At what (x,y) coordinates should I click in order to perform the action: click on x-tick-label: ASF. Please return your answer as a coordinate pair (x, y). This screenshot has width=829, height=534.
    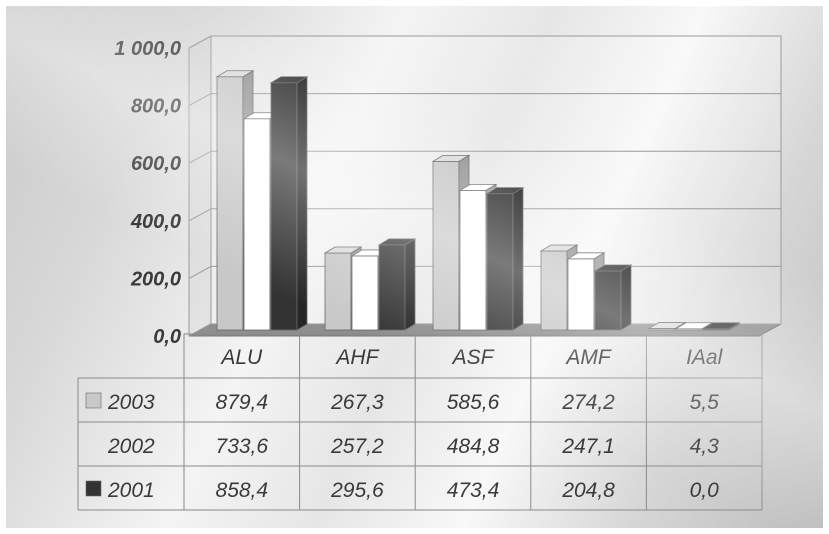
    Looking at the image, I should click on (473, 357).